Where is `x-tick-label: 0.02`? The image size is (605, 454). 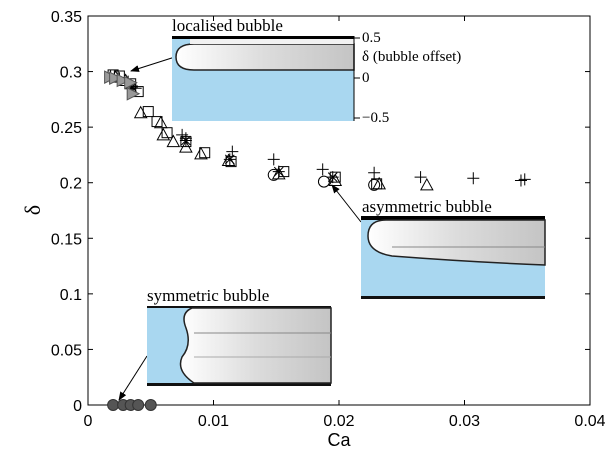 x-tick-label: 0.02 is located at coordinates (338, 421).